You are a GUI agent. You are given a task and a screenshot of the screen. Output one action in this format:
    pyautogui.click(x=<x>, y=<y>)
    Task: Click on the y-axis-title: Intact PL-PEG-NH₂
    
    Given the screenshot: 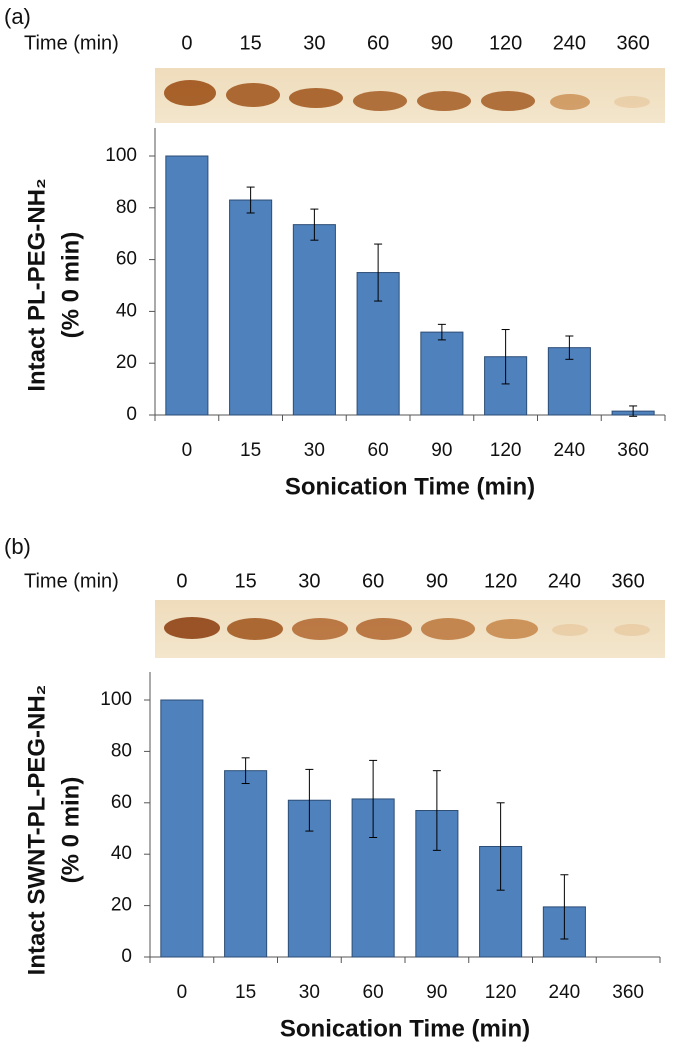 What is the action you would take?
    pyautogui.click(x=36, y=284)
    